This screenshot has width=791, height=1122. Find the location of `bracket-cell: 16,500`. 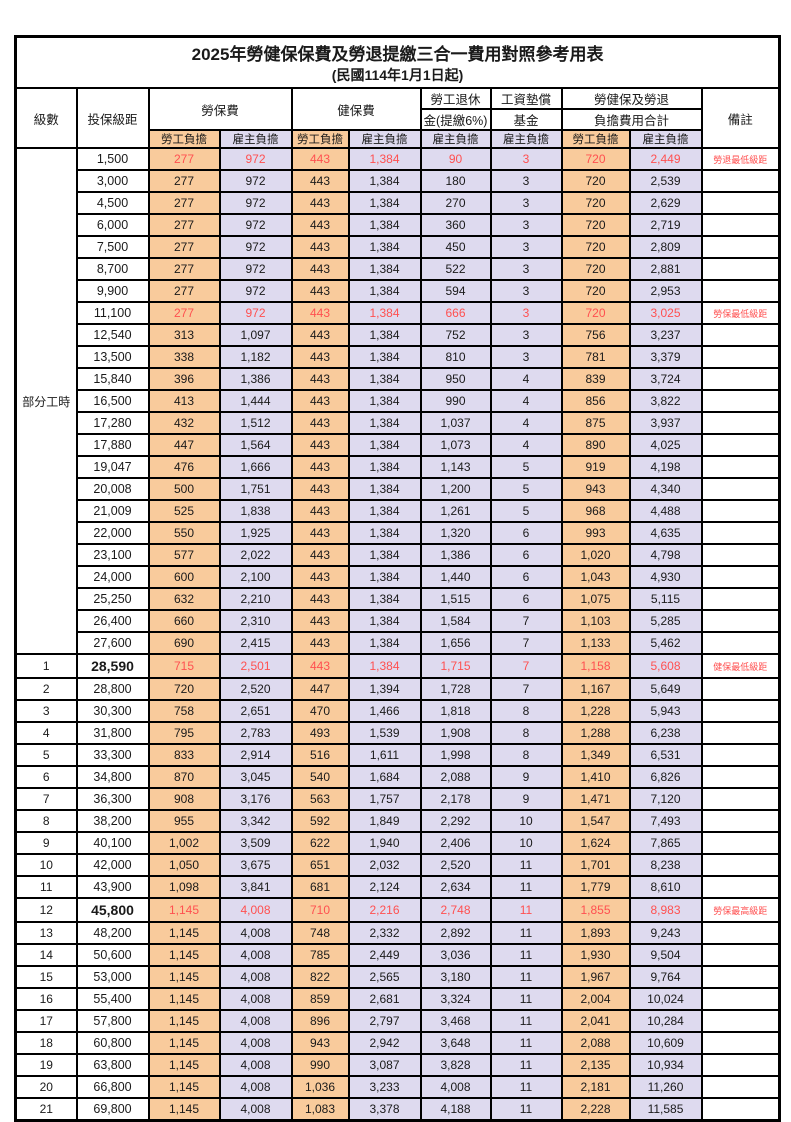

bracket-cell: 16,500 is located at coordinates (112, 401).